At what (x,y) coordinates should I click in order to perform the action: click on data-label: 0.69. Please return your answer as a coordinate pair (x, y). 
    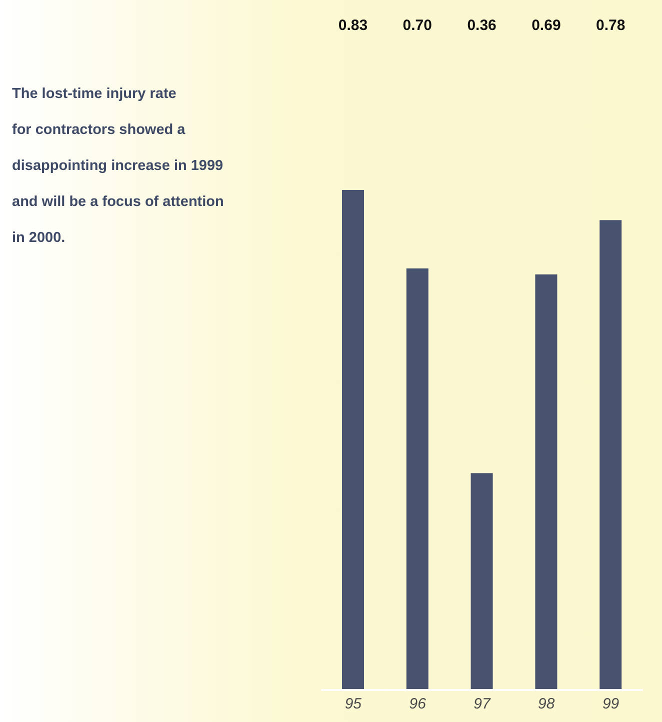
    Looking at the image, I should click on (546, 25).